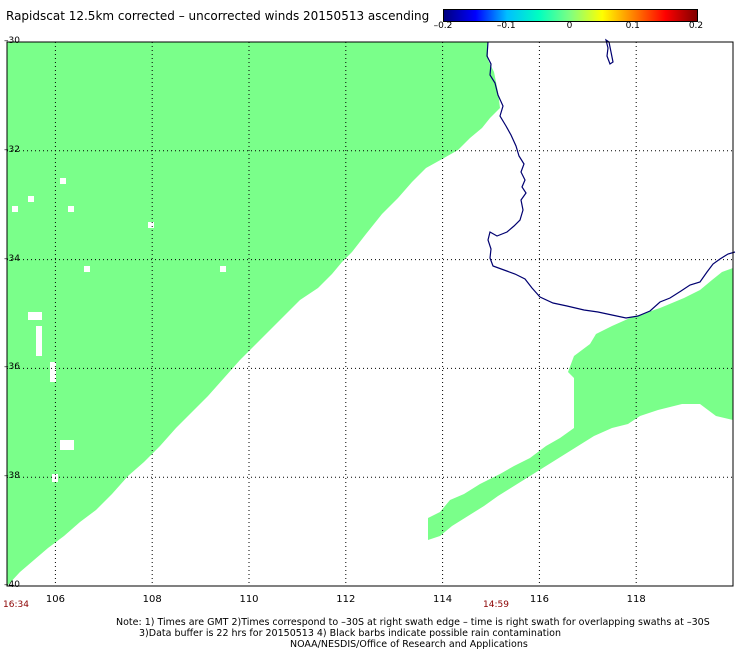  What do you see at coordinates (570, 15) in the screenshot?
I see `colorbar` at bounding box center [570, 15].